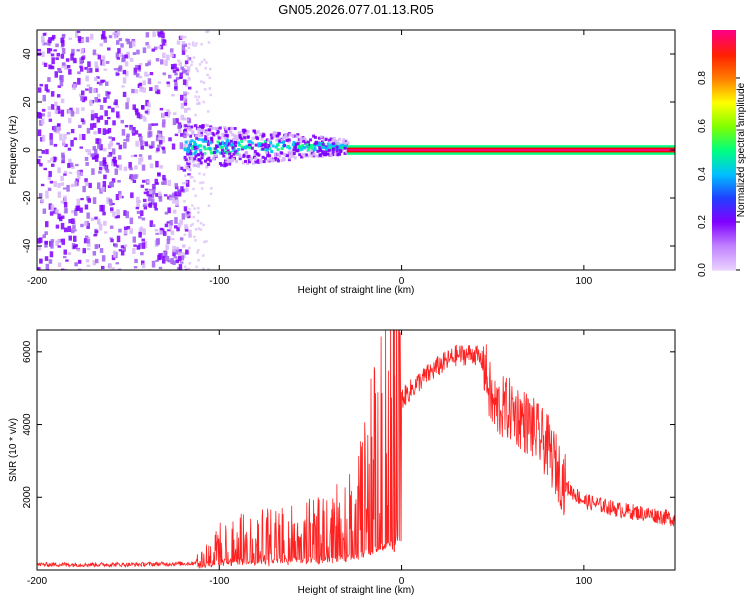 This screenshot has width=750, height=600. I want to click on spectrogram-ylabel: Frequency (Hz), so click(13, 150).